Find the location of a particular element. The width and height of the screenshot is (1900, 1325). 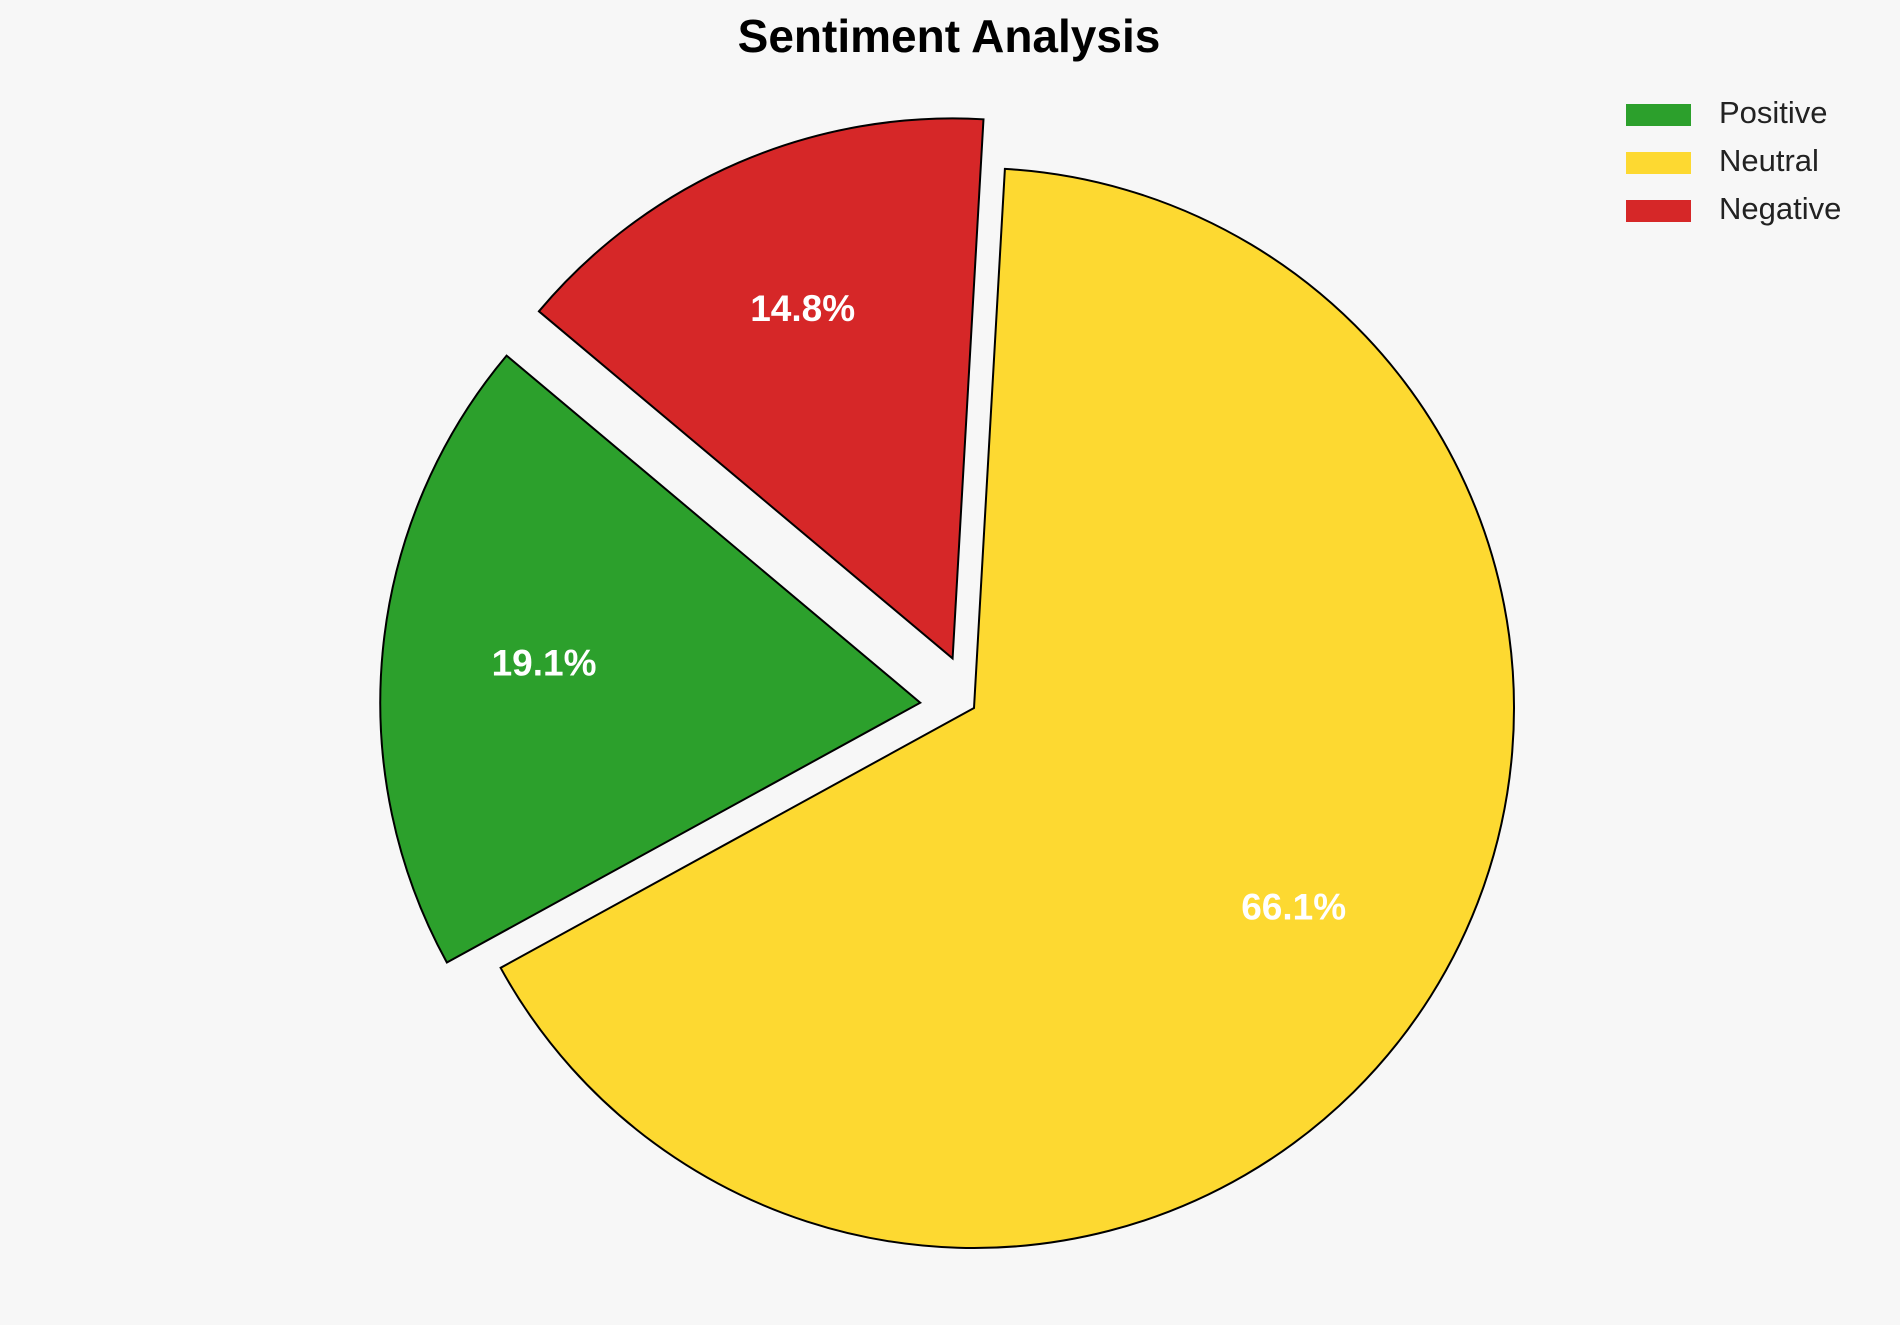

legend-label: Negative is located at coordinates (1780, 208).